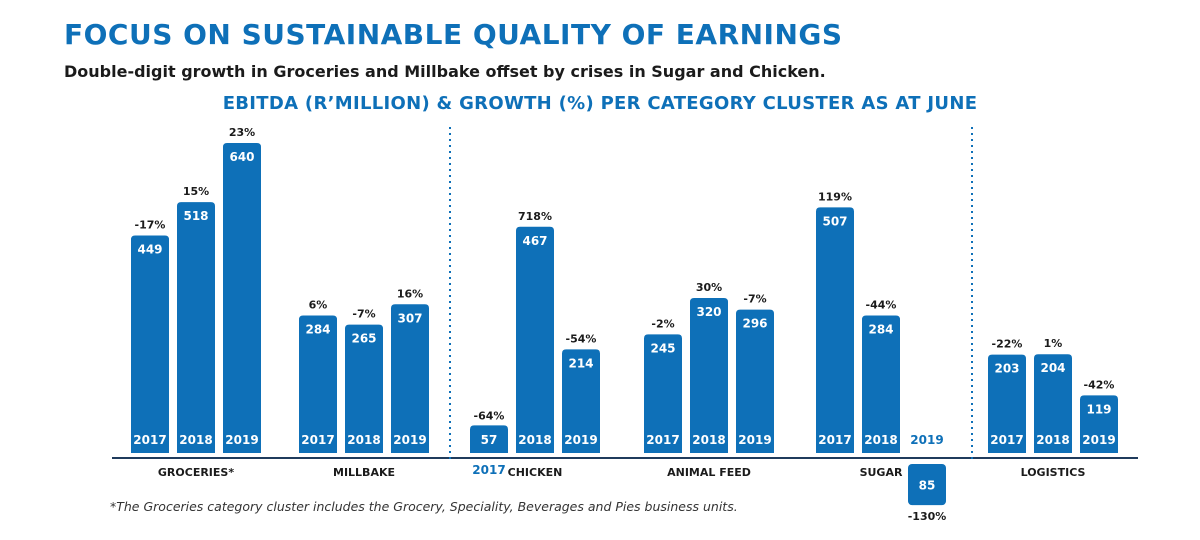 The height and width of the screenshot is (540, 1200). I want to click on category-label: SUGAR, so click(881, 472).